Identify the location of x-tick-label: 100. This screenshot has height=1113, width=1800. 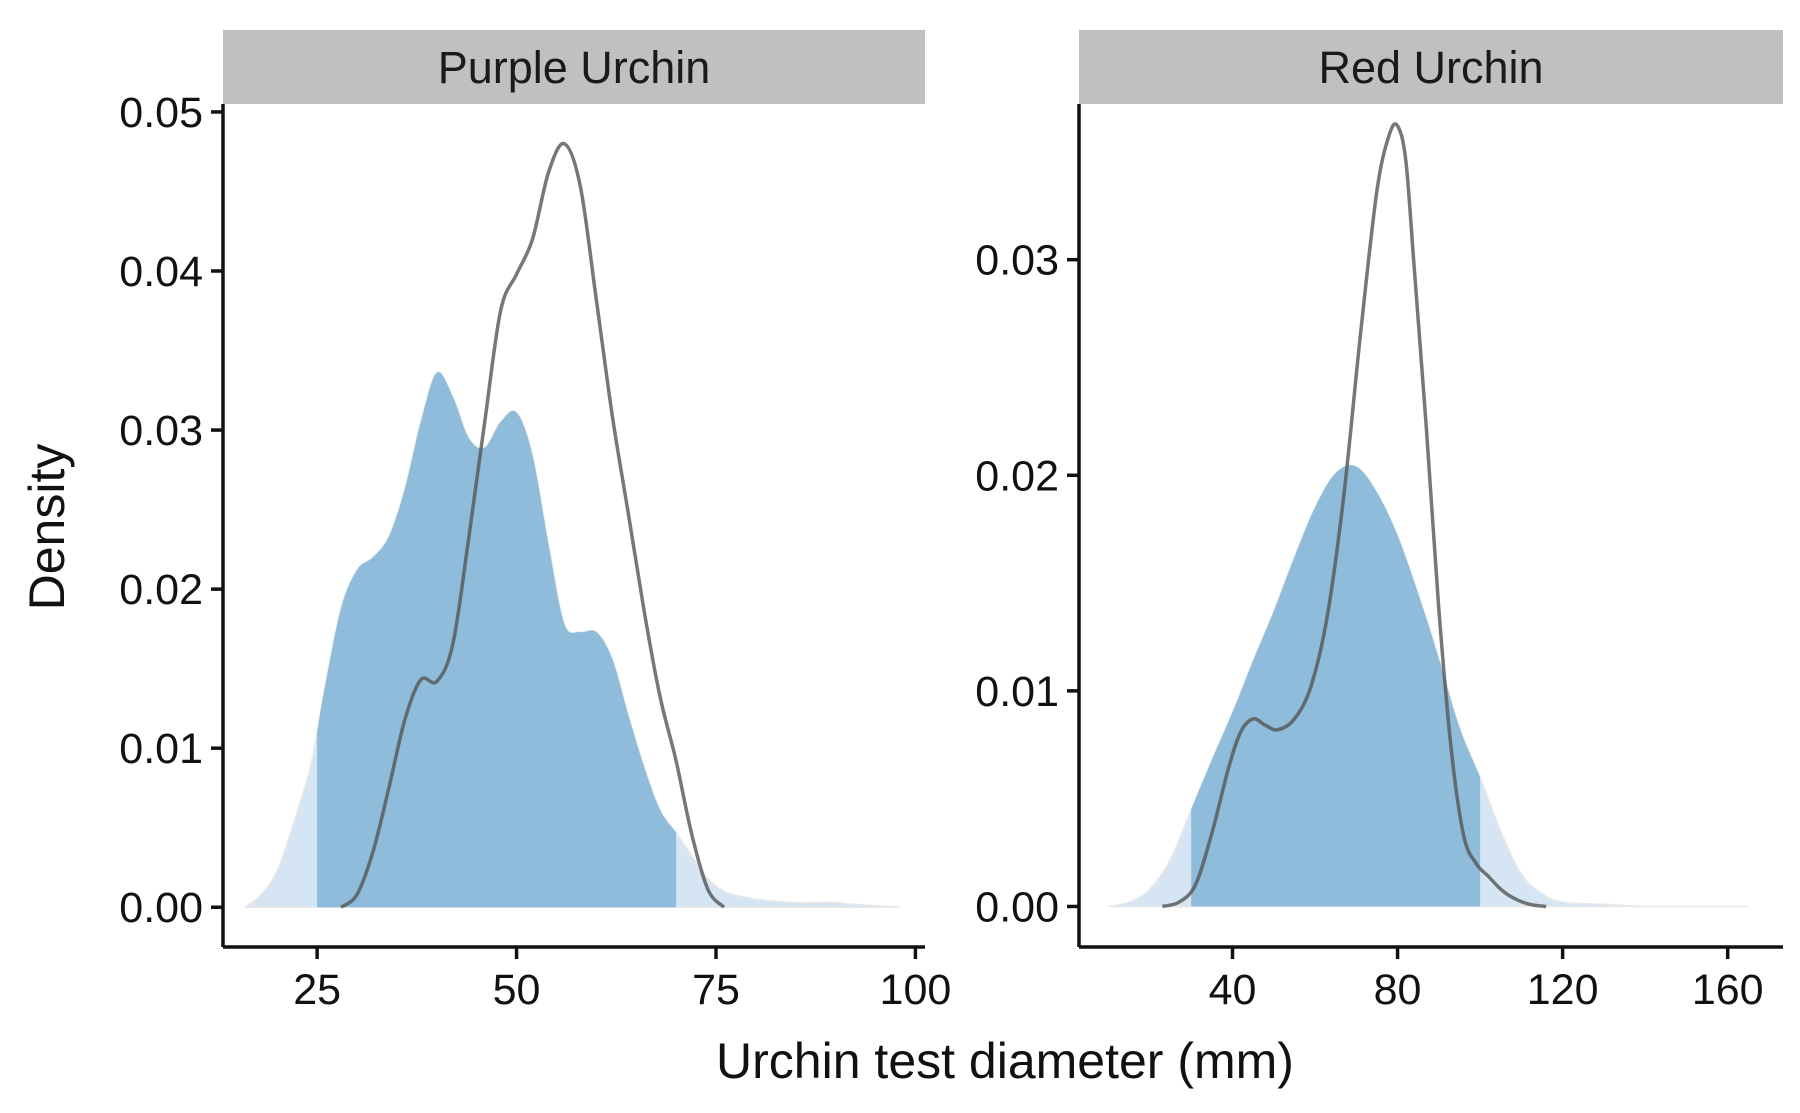
(916, 990).